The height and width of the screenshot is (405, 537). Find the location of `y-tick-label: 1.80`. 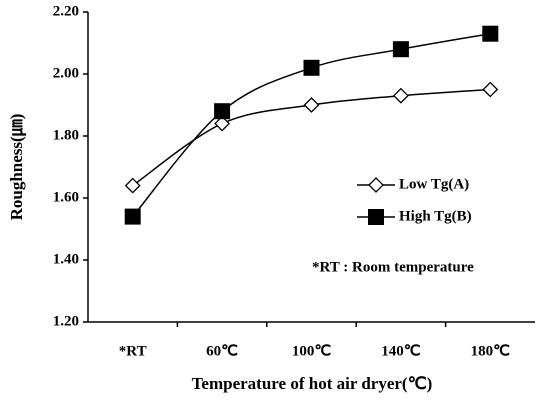

y-tick-label: 1.80 is located at coordinates (66, 135).